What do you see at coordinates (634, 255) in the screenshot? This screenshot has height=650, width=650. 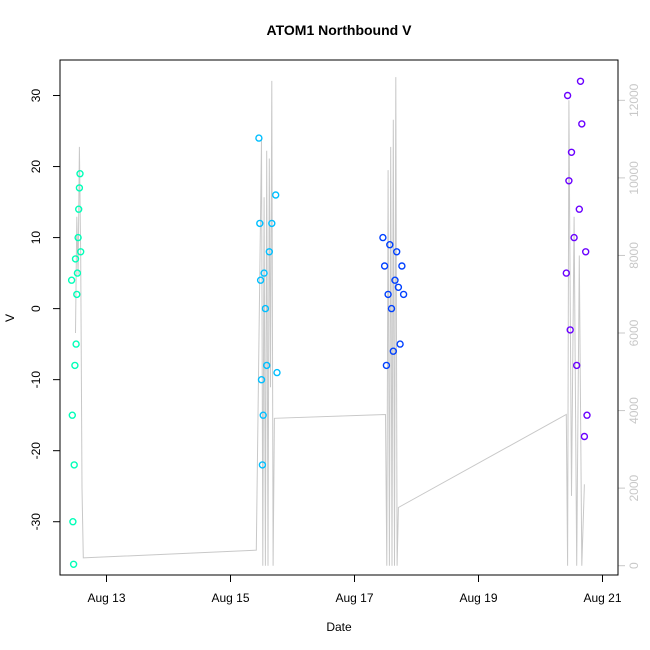 I see `y2-tick-label-4: 8000` at bounding box center [634, 255].